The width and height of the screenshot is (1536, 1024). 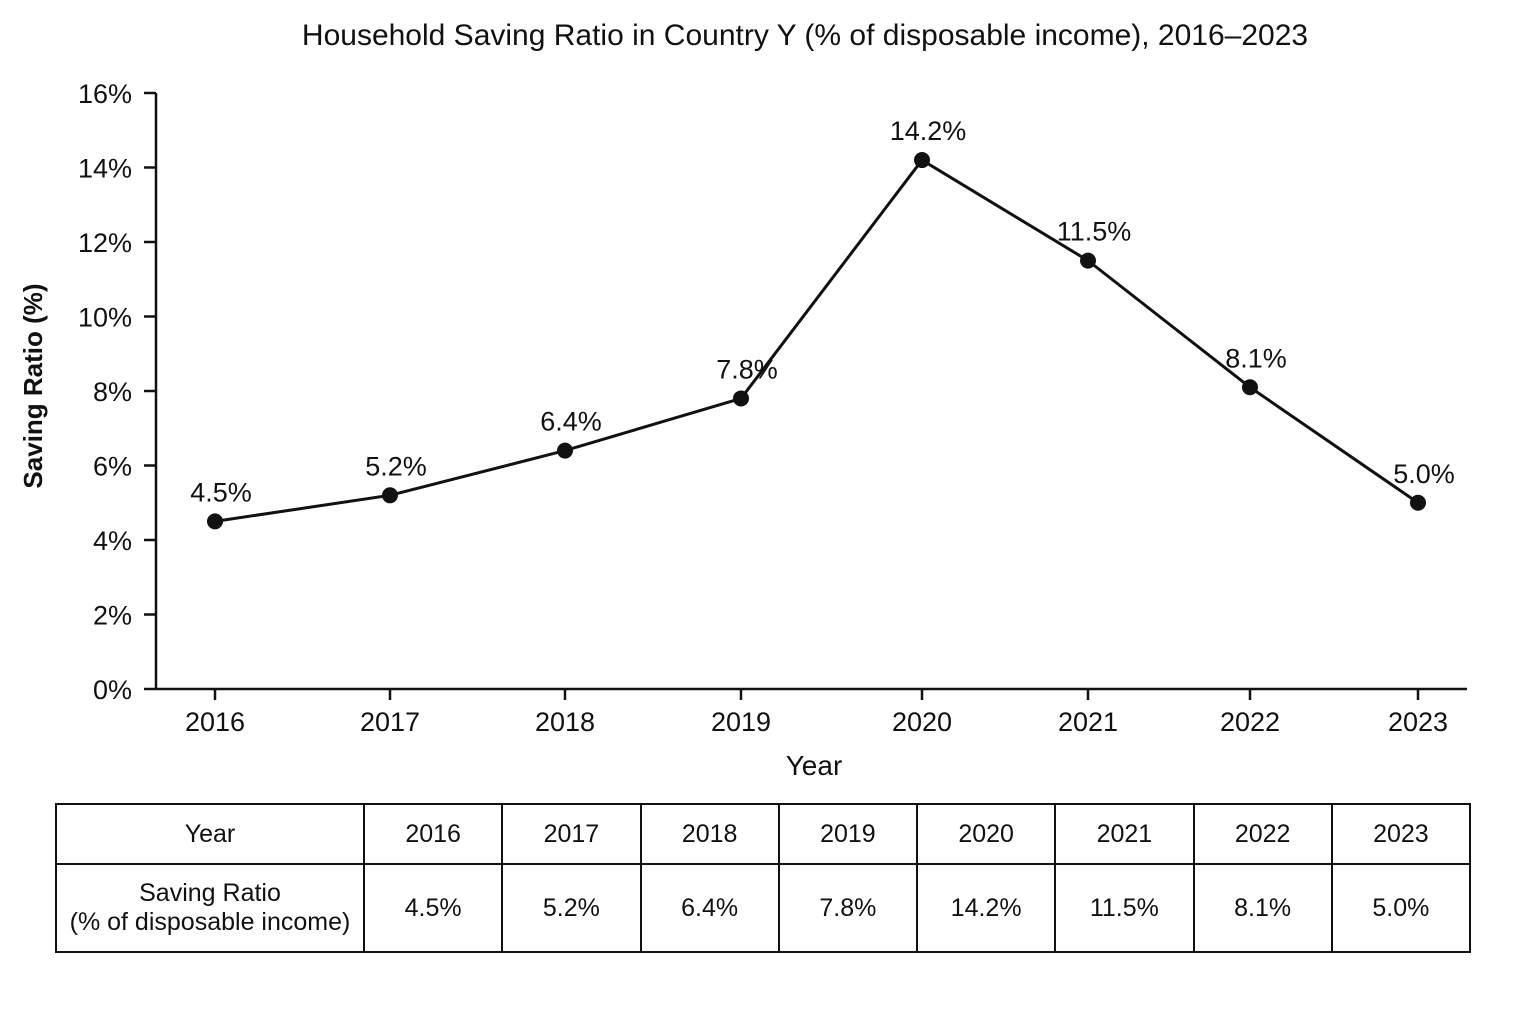 What do you see at coordinates (1088, 722) in the screenshot?
I see `x-tick-label: 2021` at bounding box center [1088, 722].